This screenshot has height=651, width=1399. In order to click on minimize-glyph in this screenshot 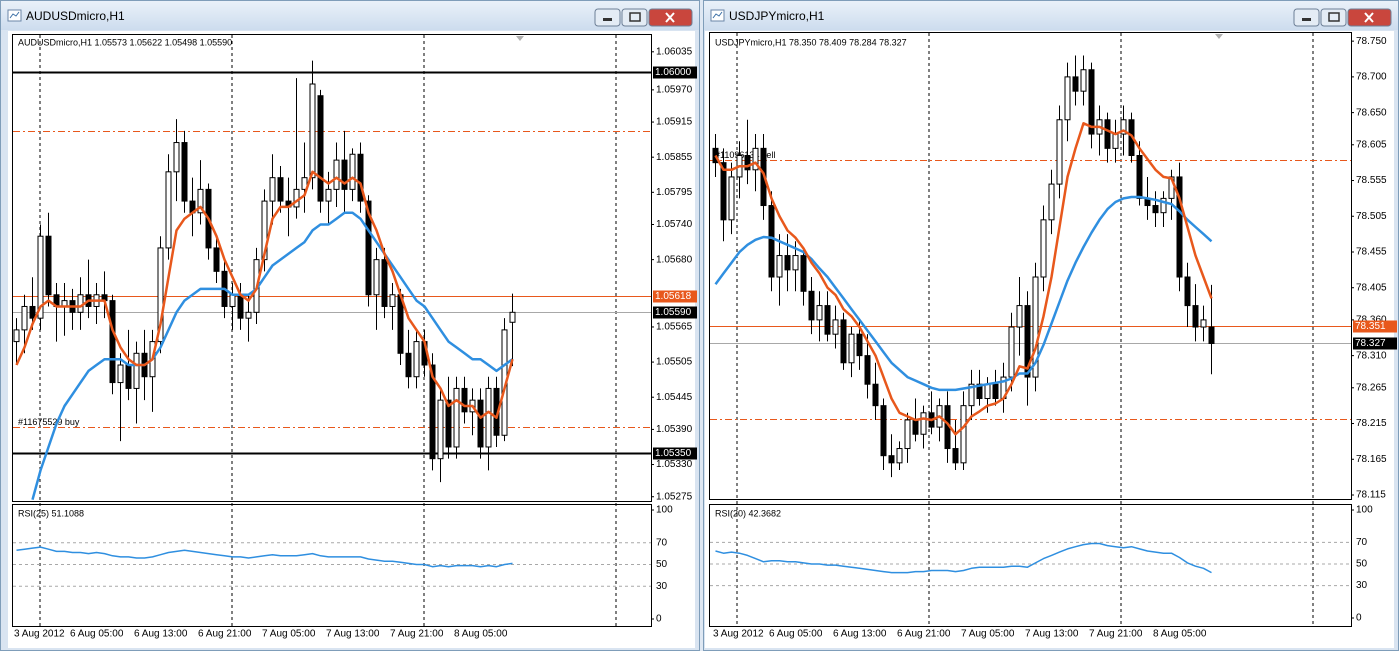, I will do `click(607, 19)`.